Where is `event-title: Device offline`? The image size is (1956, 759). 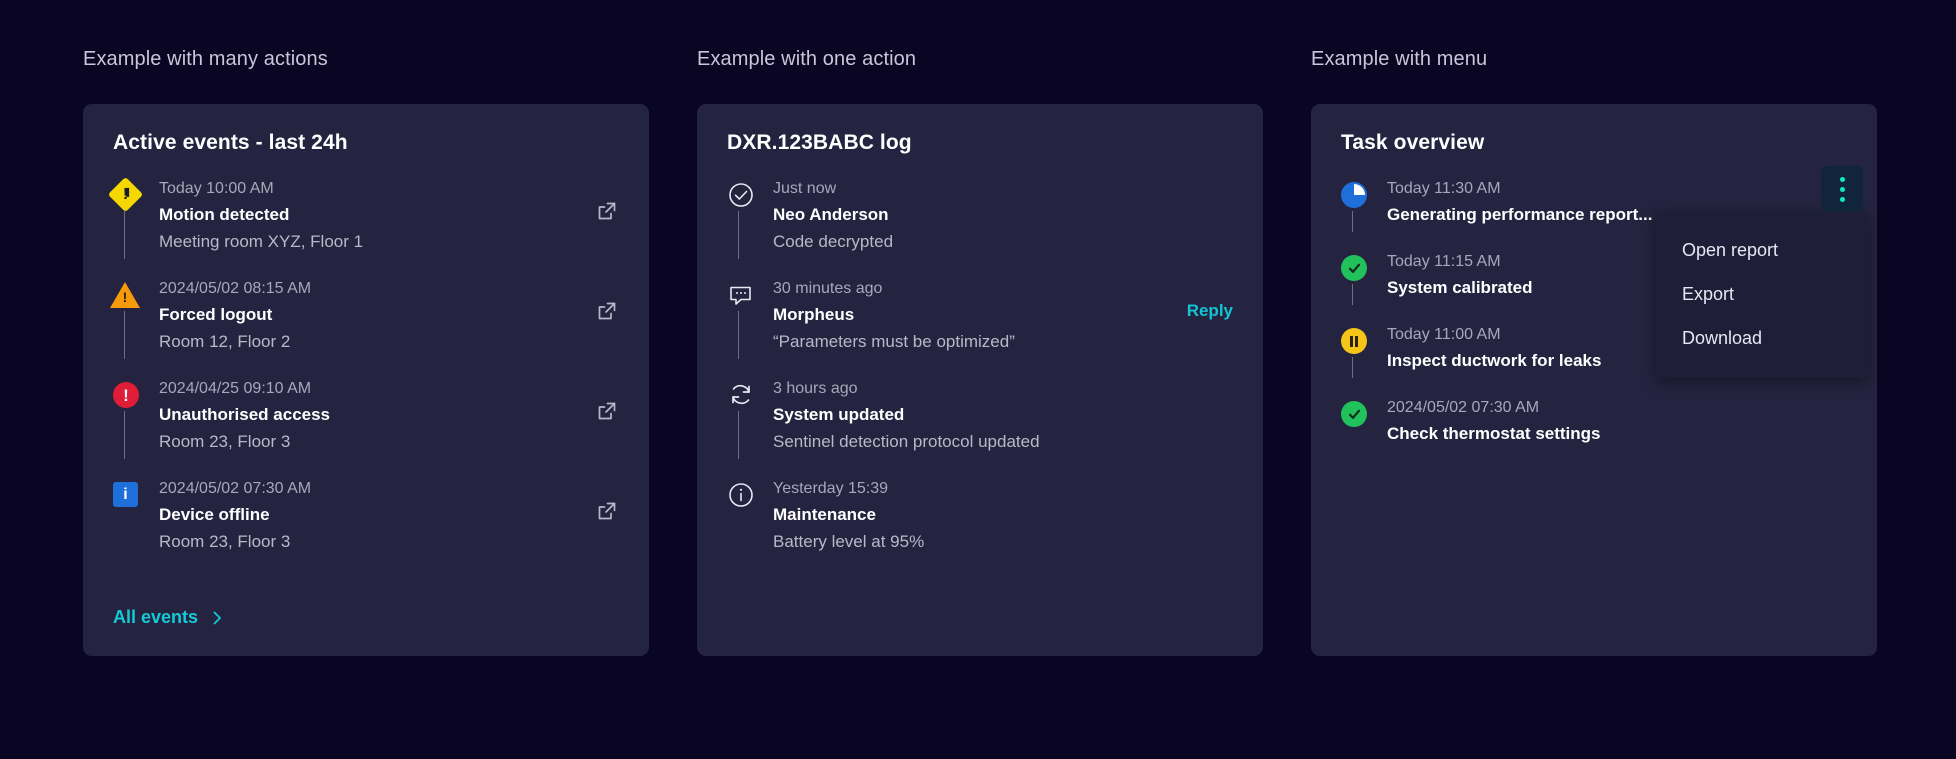
event-title: Device offline is located at coordinates (214, 514).